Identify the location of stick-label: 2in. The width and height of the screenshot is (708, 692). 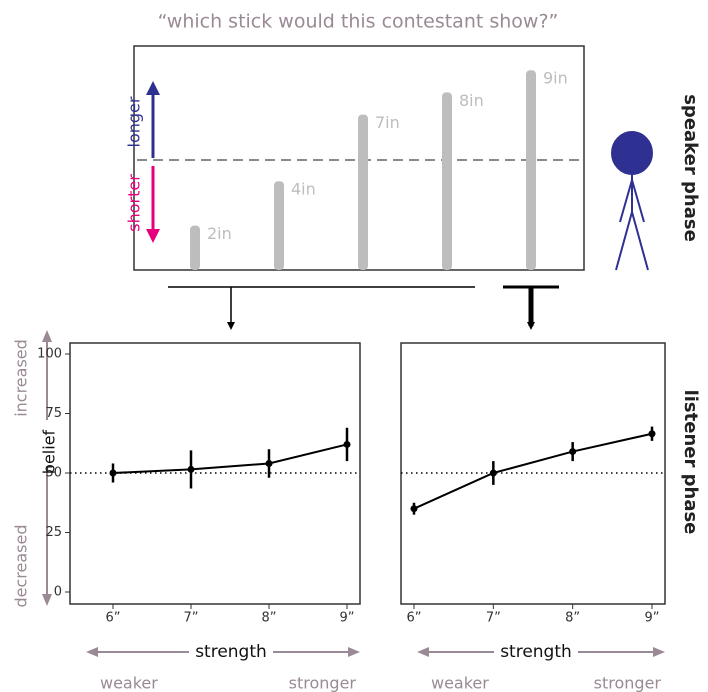
(219, 233).